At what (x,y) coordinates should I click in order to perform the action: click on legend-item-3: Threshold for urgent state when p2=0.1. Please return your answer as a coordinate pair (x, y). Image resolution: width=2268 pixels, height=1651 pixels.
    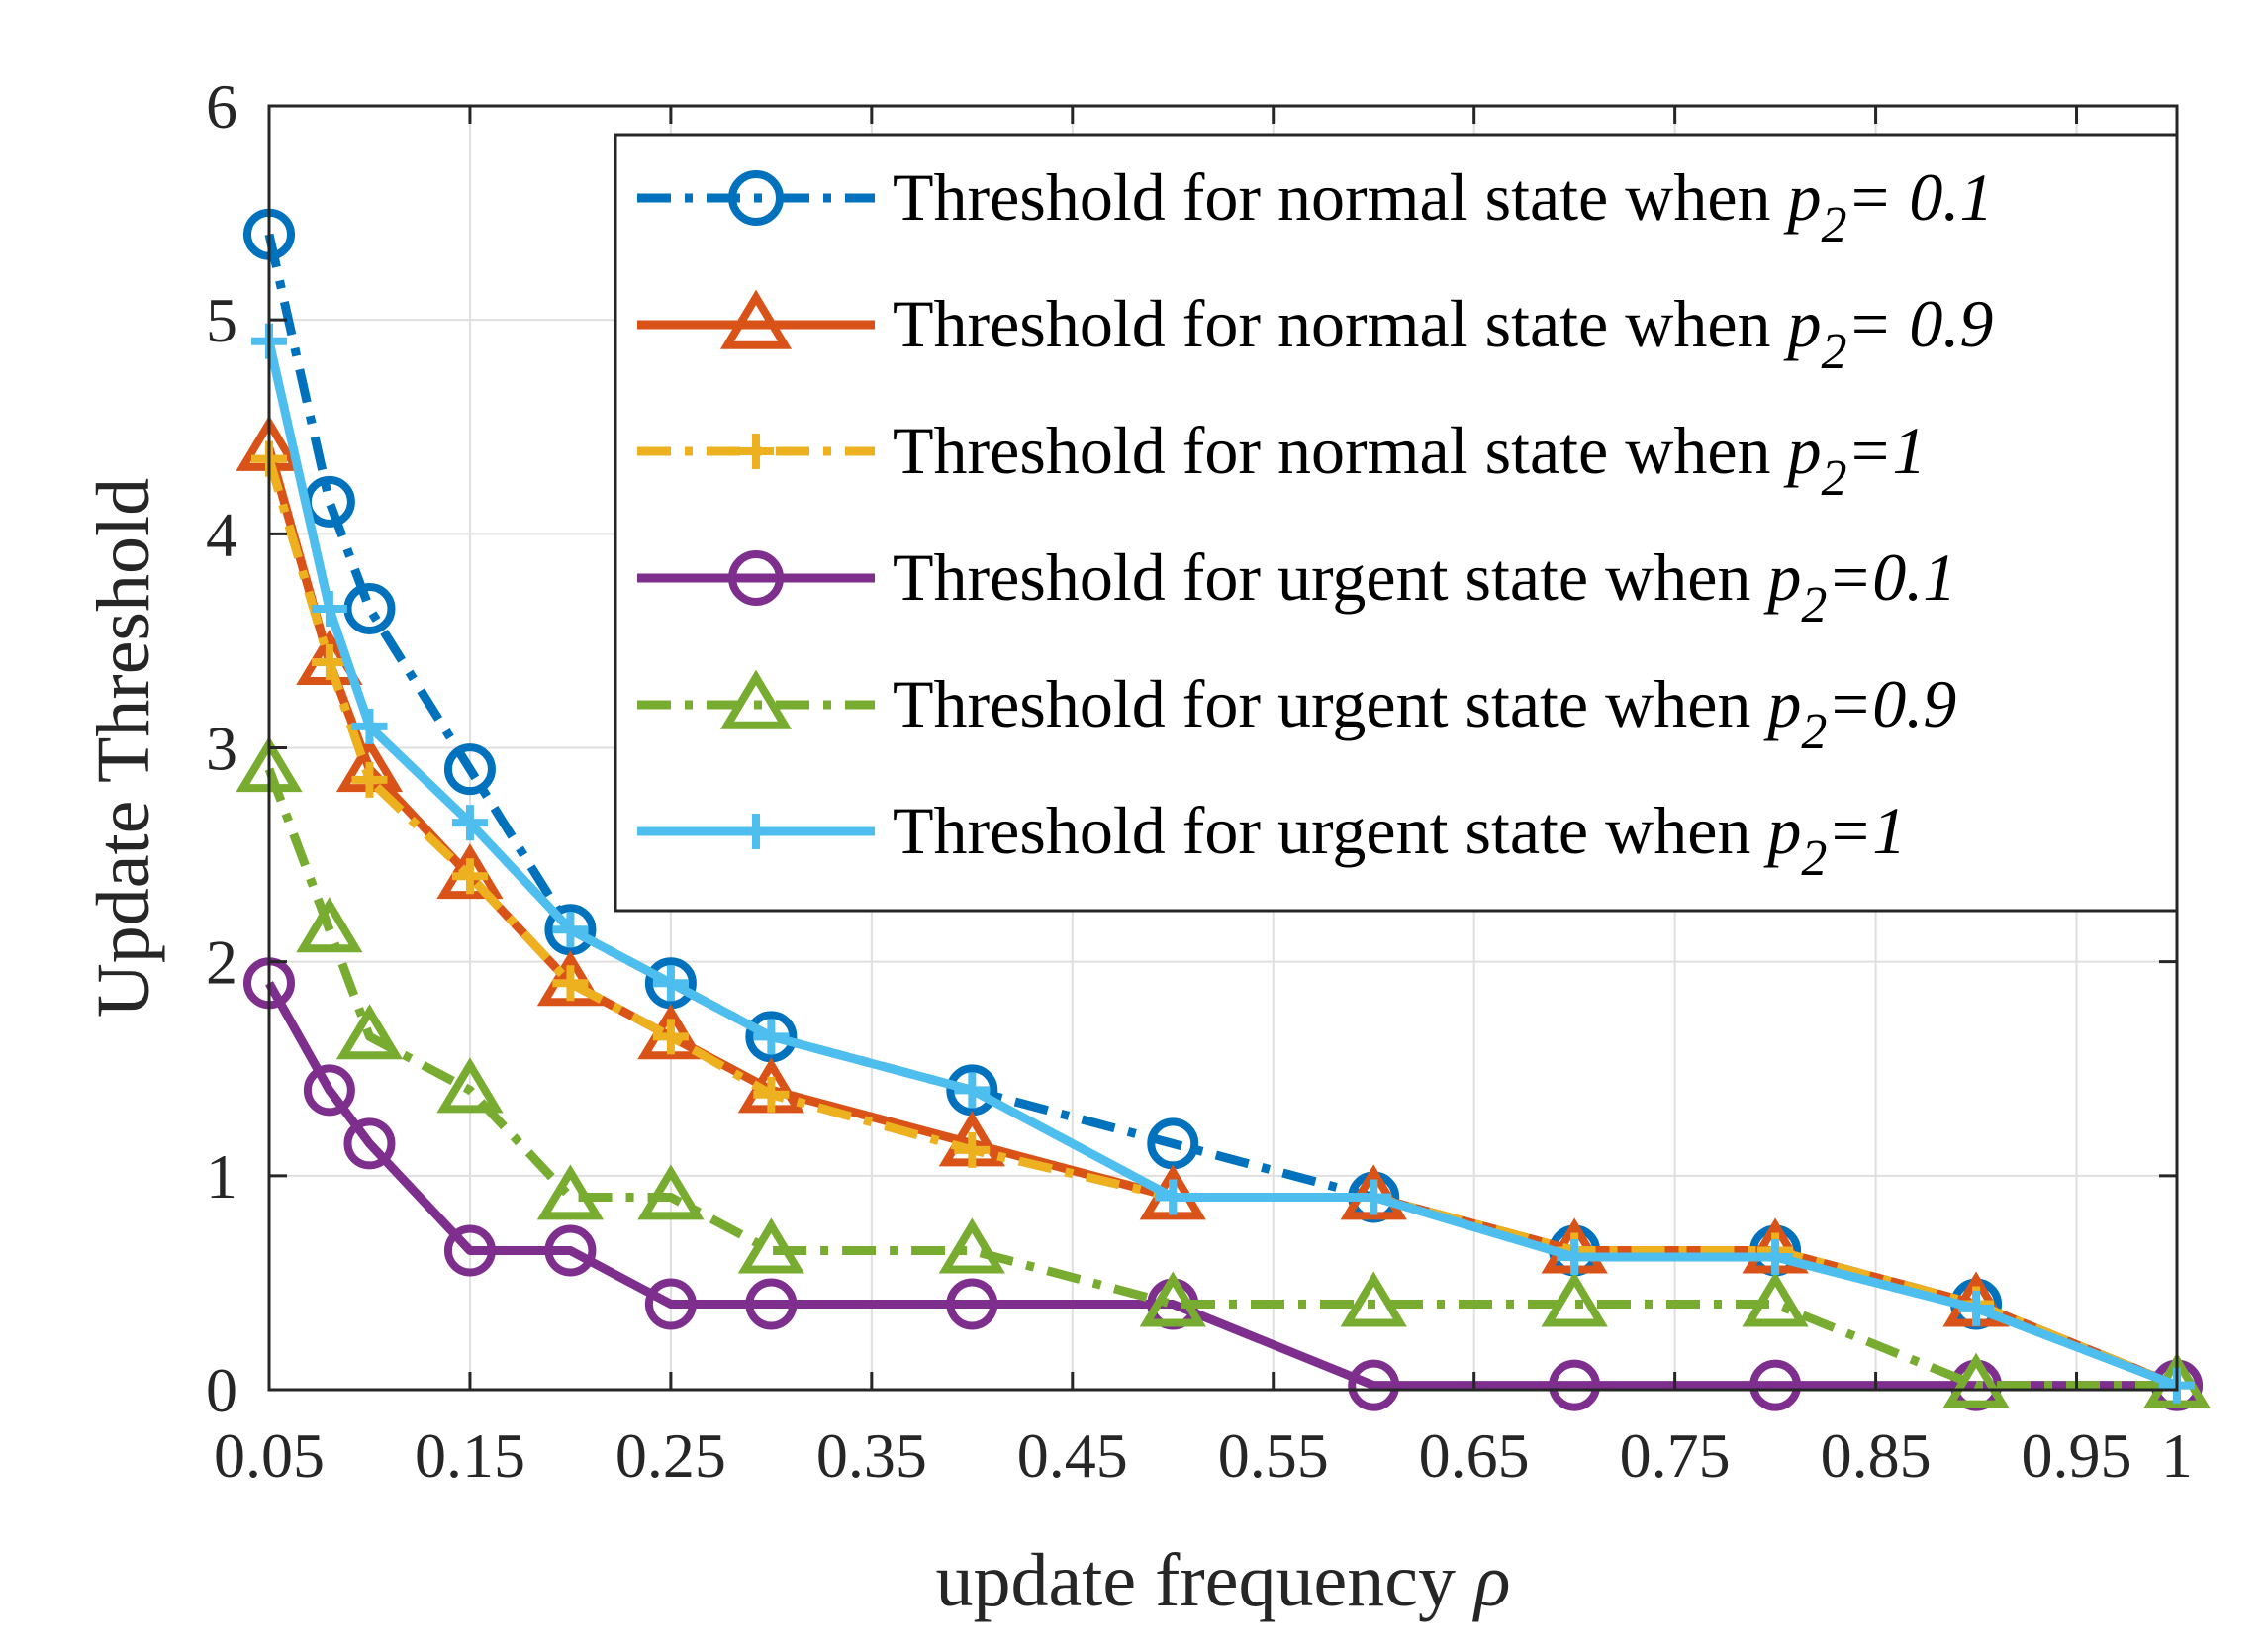
    Looking at the image, I should click on (1297, 586).